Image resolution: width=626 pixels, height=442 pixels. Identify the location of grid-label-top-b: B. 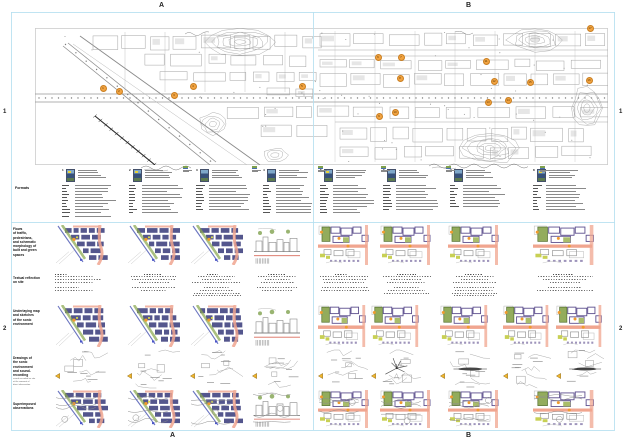
(469, 5).